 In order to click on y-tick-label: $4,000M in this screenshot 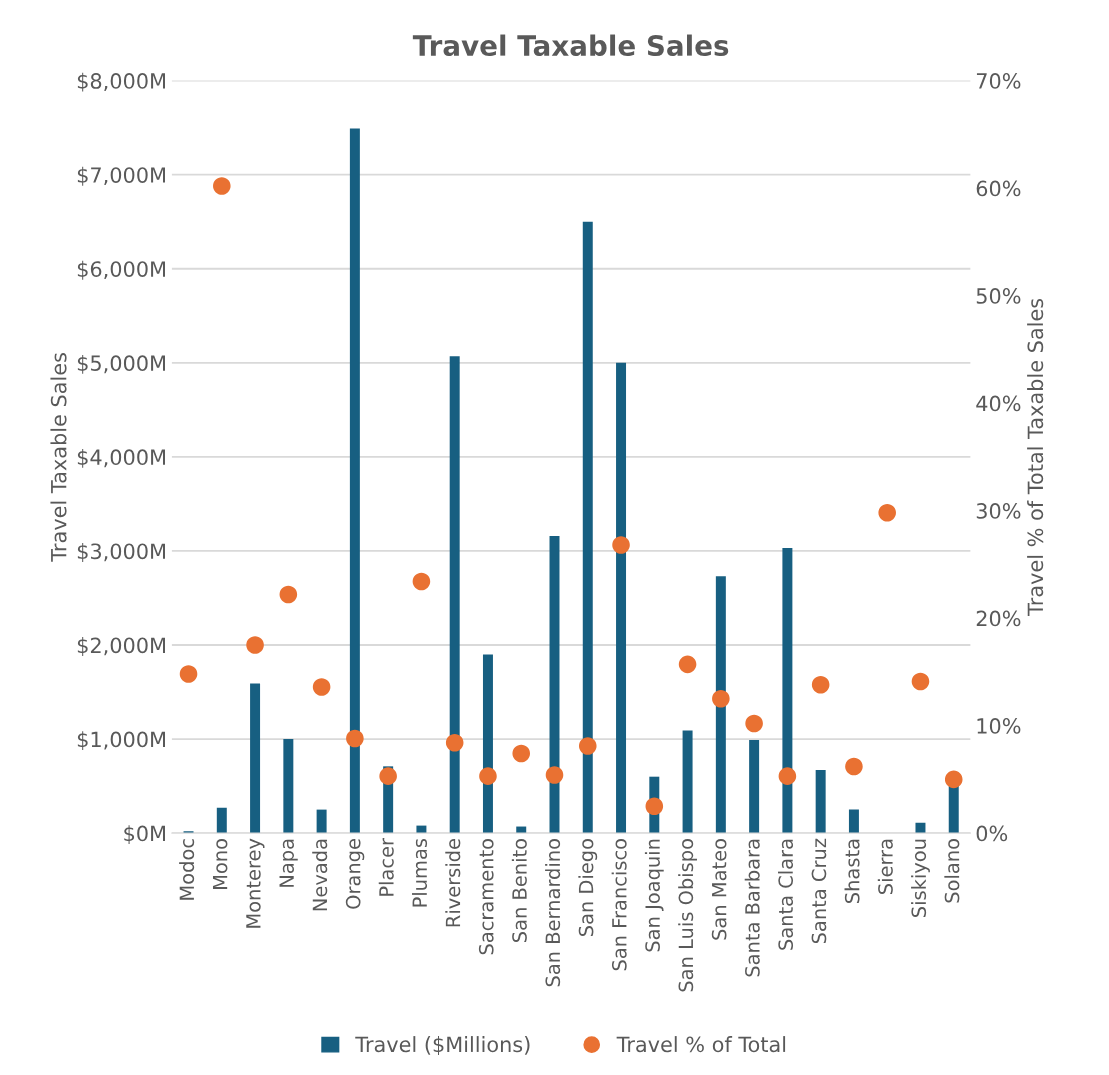, I will do `click(121, 458)`.